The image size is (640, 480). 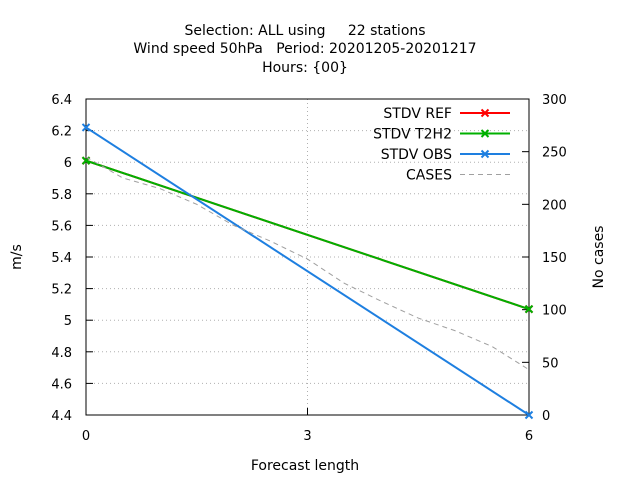 I want to click on legend-label: CASES, so click(x=429, y=176).